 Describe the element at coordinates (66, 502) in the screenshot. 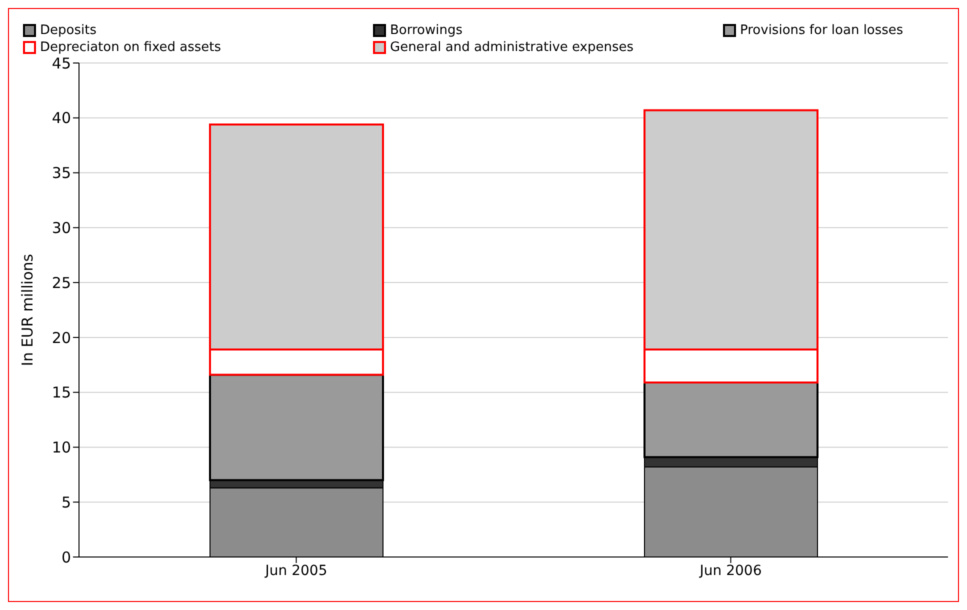

I see `y-tick-label: 5` at that location.